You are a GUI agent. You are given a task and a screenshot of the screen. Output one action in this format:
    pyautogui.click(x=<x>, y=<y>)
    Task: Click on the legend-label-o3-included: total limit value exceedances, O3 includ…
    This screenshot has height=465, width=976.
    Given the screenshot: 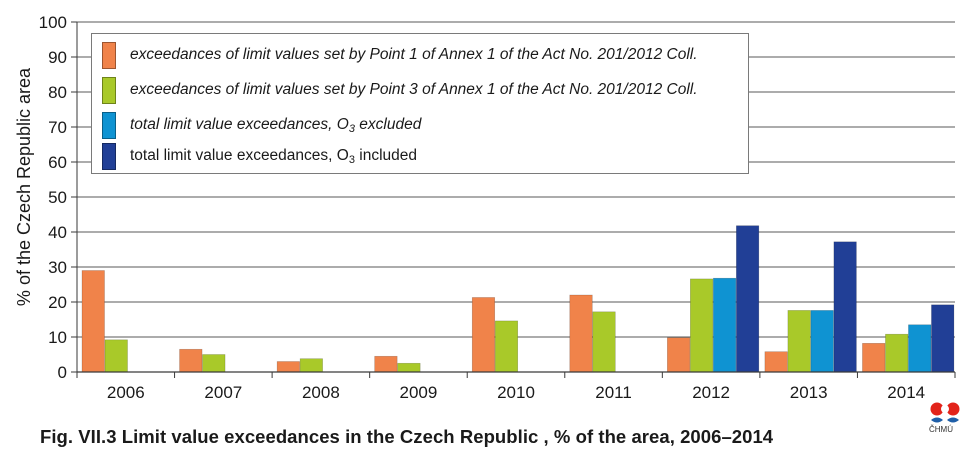 What is the action you would take?
    pyautogui.click(x=274, y=156)
    